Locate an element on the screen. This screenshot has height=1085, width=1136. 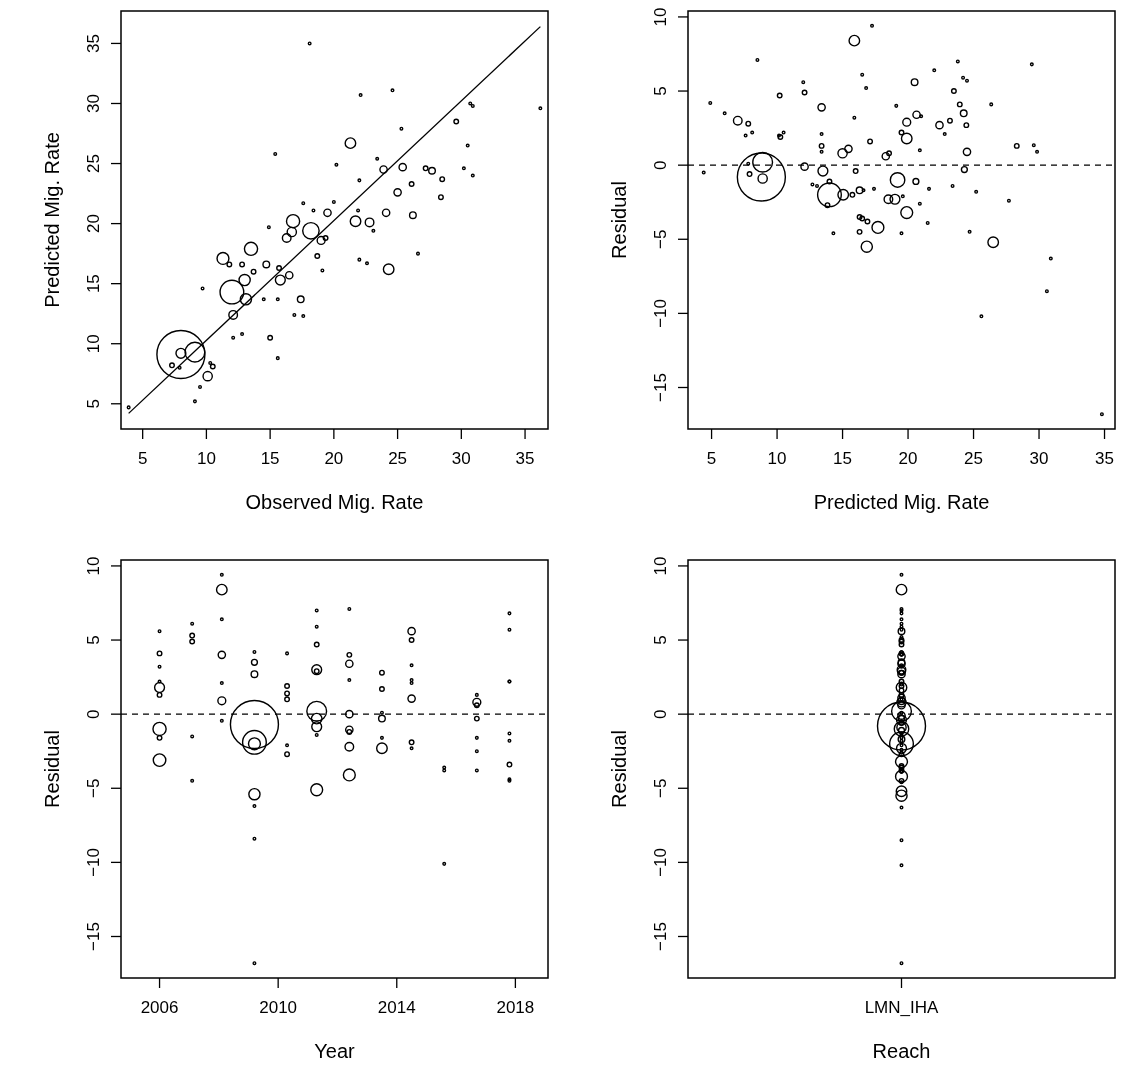
x-tick-label: 2006 is located at coordinates (159, 1007).